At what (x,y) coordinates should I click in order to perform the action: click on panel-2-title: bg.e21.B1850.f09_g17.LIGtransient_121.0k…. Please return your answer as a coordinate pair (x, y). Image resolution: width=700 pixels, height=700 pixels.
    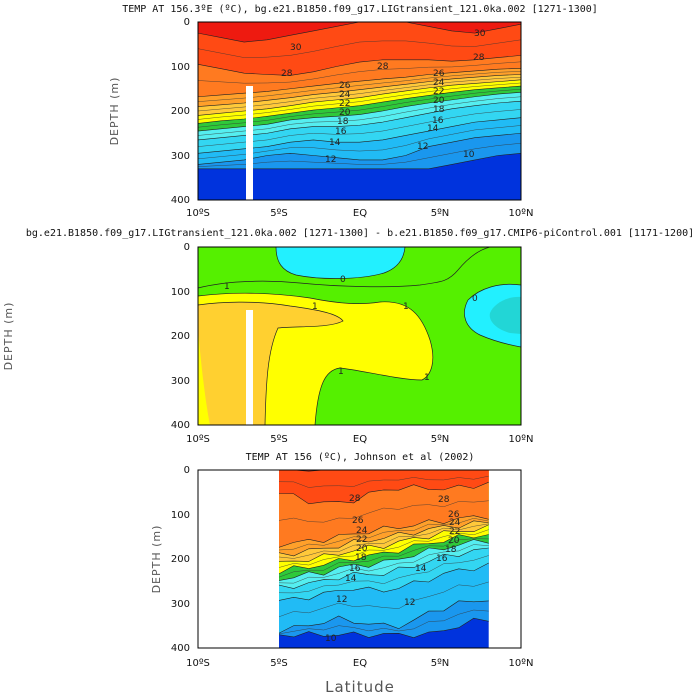
    Looking at the image, I should click on (360, 233).